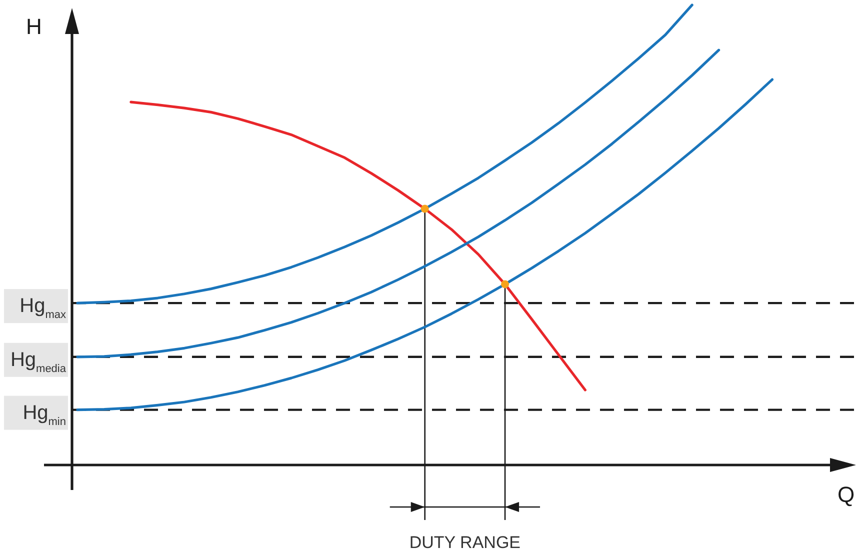  Describe the element at coordinates (38, 361) in the screenshot. I see `ref-line-label: Hg$_{media}$` at that location.